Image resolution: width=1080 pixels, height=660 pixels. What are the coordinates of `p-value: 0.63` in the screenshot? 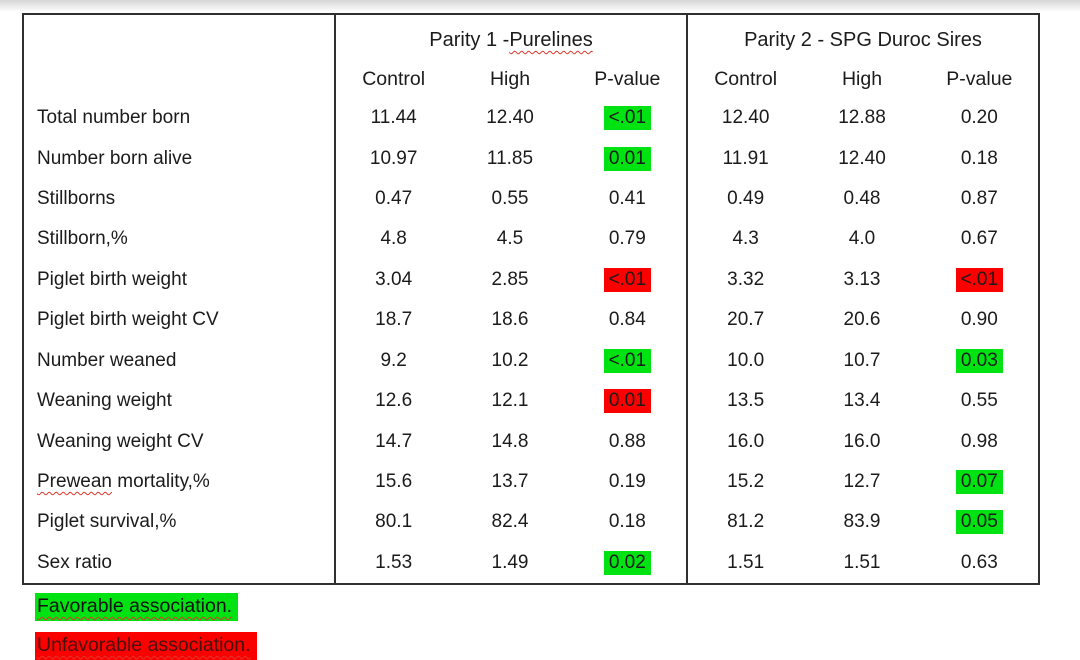 It's located at (979, 562).